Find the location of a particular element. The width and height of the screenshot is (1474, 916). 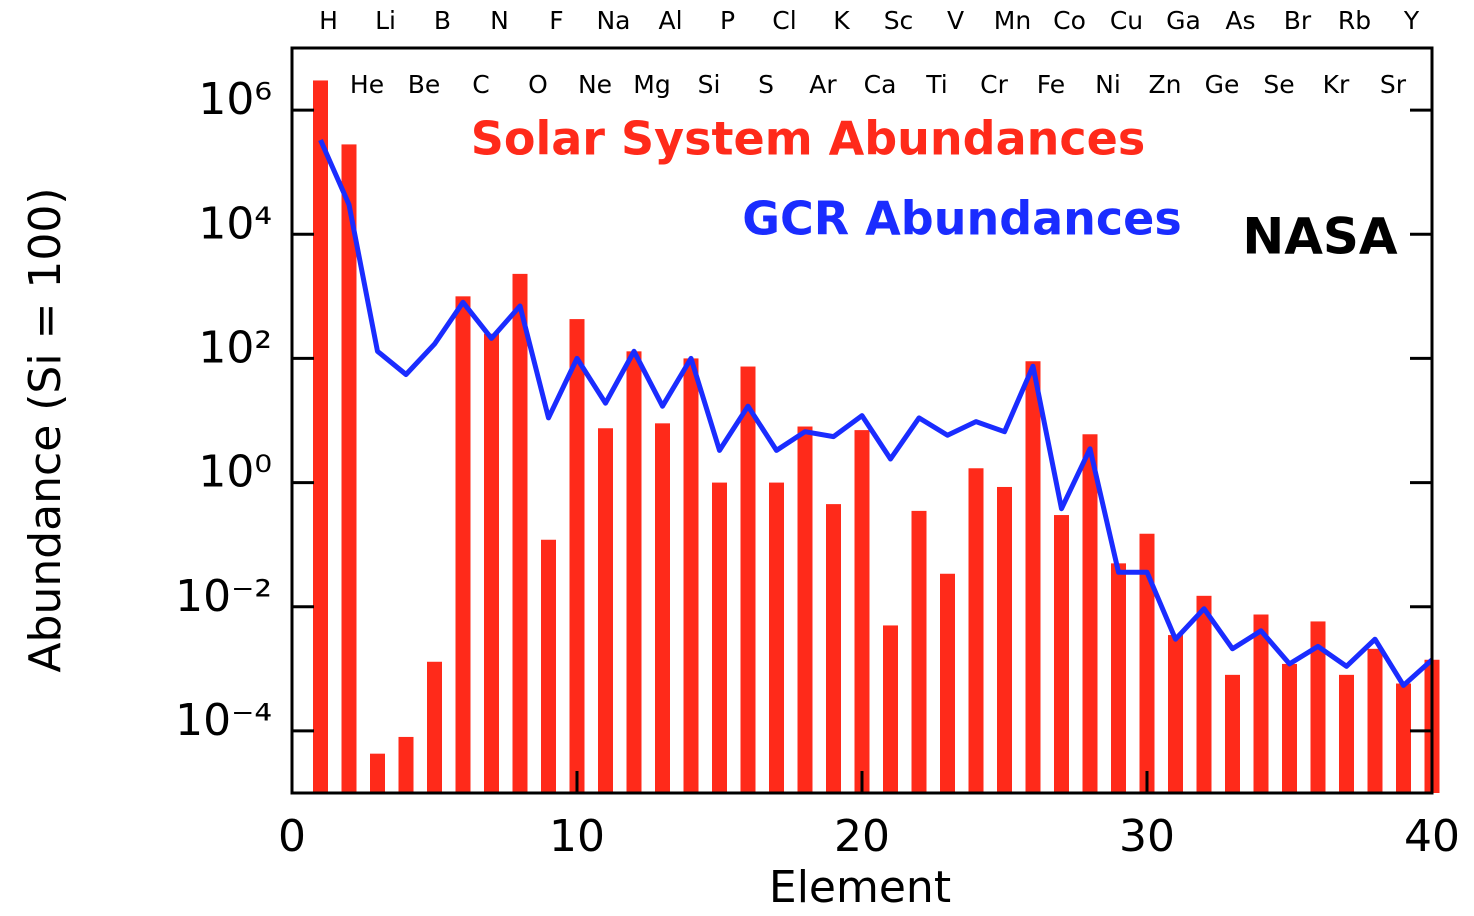

y-tick-label: 10⁴ is located at coordinates (235, 223).